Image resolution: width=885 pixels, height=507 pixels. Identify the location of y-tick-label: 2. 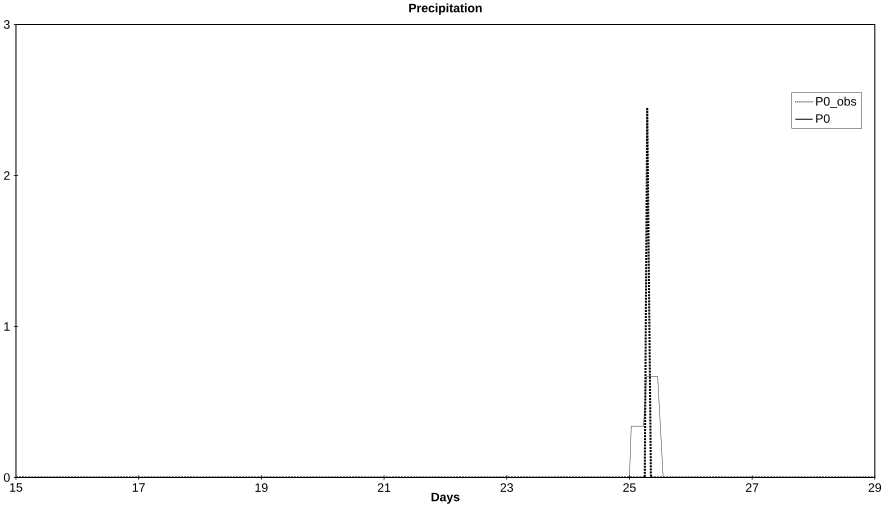
(7, 175).